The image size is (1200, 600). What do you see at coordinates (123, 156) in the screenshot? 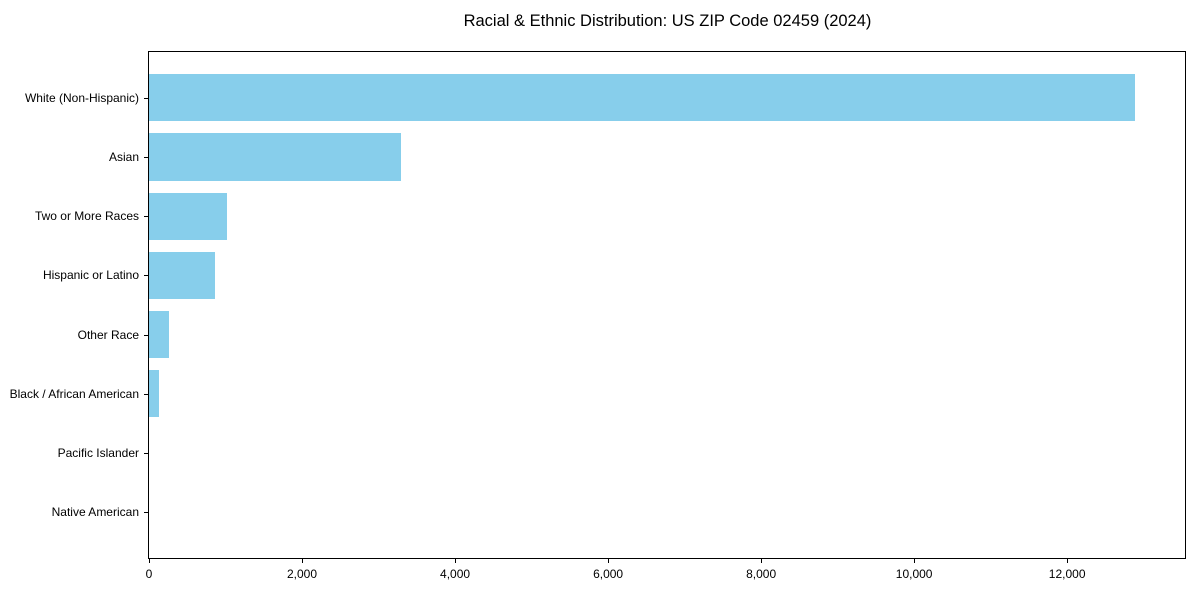
I see `y-tick-label: Asian` at bounding box center [123, 156].